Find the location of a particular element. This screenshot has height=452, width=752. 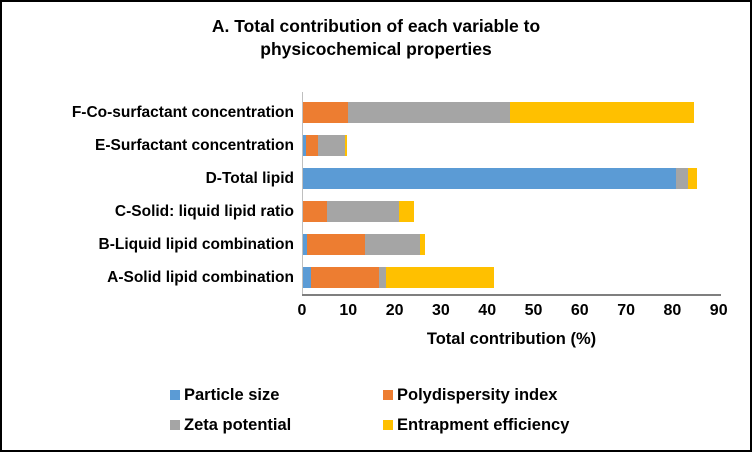

legend-label: Entrapment efficiency is located at coordinates (483, 424).